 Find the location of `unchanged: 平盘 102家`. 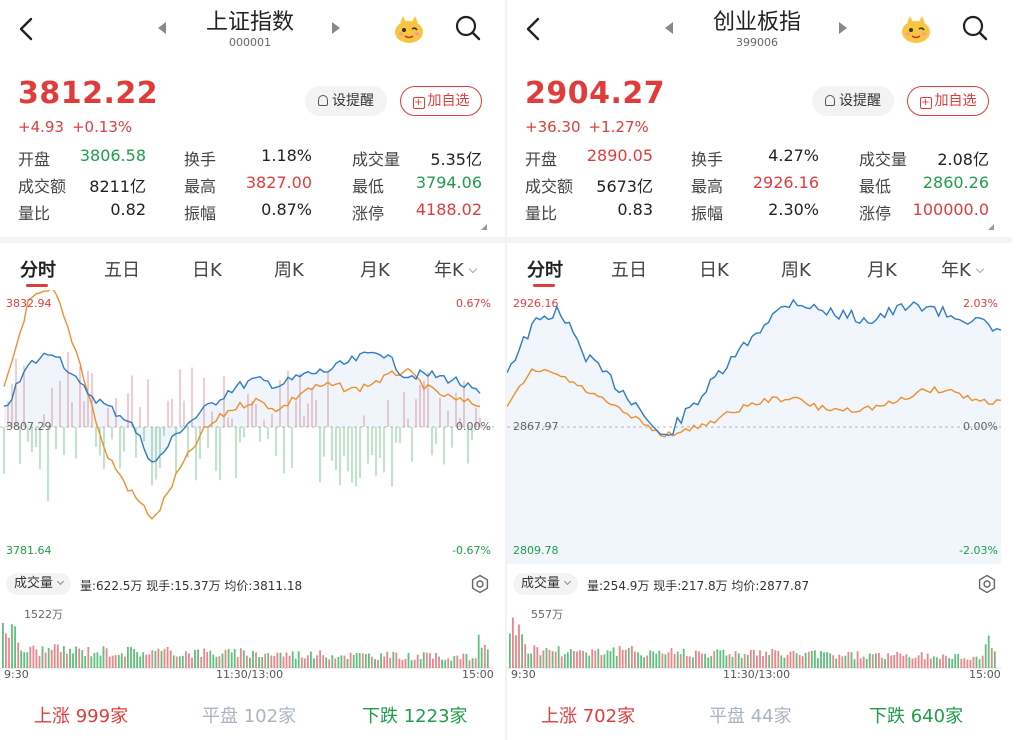

unchanged: 平盘 102家 is located at coordinates (249, 715).